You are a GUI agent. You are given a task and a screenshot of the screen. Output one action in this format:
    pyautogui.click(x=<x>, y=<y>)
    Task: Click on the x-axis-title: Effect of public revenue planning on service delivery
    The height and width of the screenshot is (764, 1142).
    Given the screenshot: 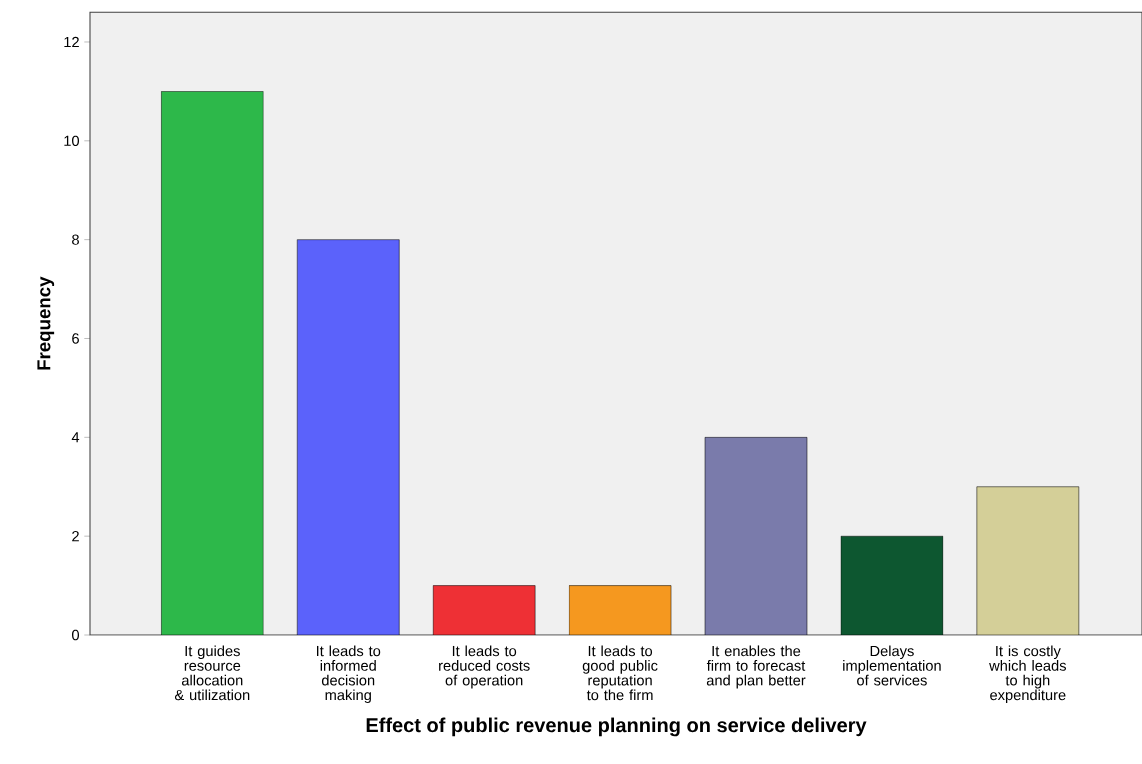 What is the action you would take?
    pyautogui.click(x=616, y=727)
    